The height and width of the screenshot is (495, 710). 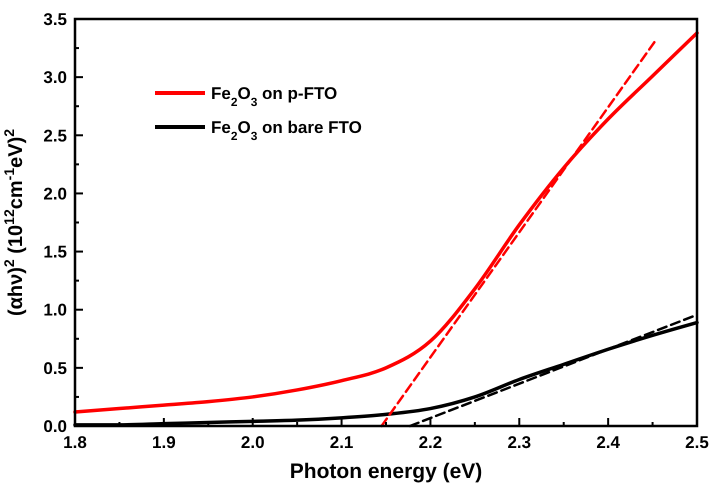 I want to click on x-tick-label: 2.3, so click(x=519, y=442).